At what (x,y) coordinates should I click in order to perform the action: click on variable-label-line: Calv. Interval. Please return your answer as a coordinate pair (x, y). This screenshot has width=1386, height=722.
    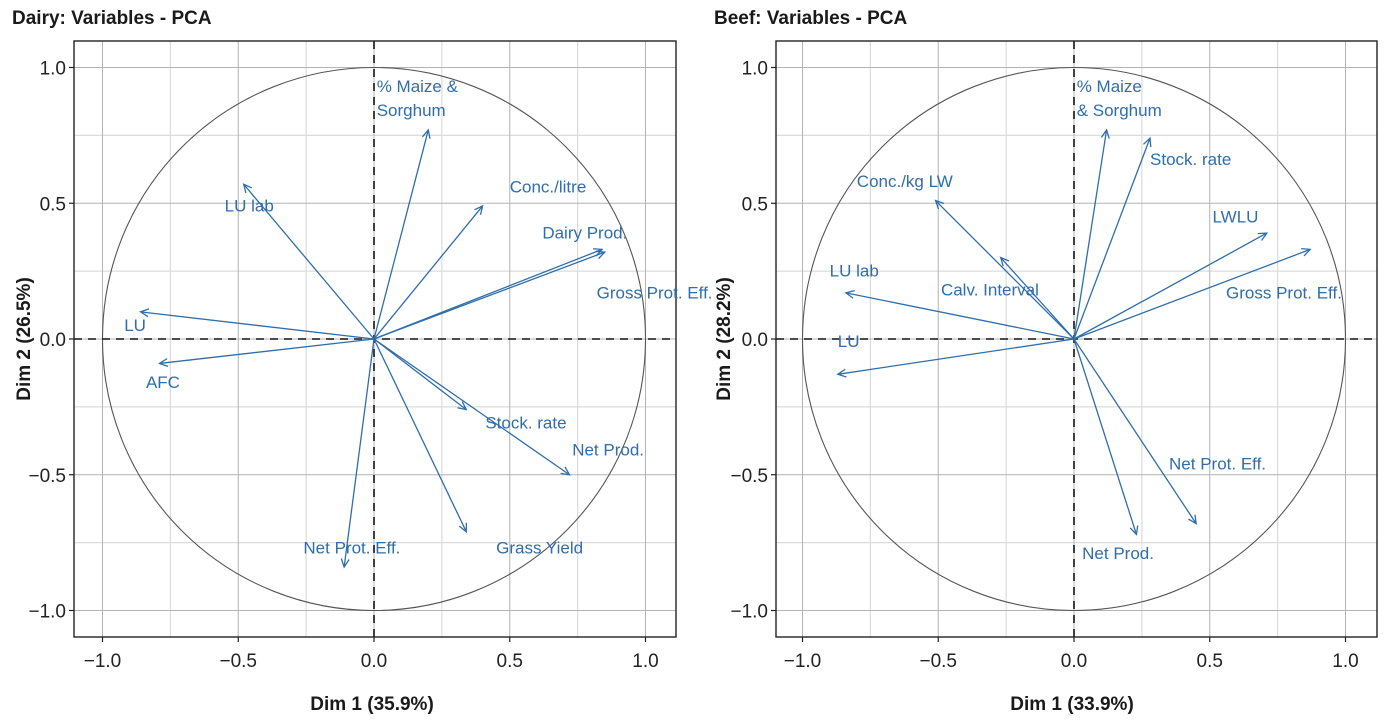
    Looking at the image, I should click on (990, 290).